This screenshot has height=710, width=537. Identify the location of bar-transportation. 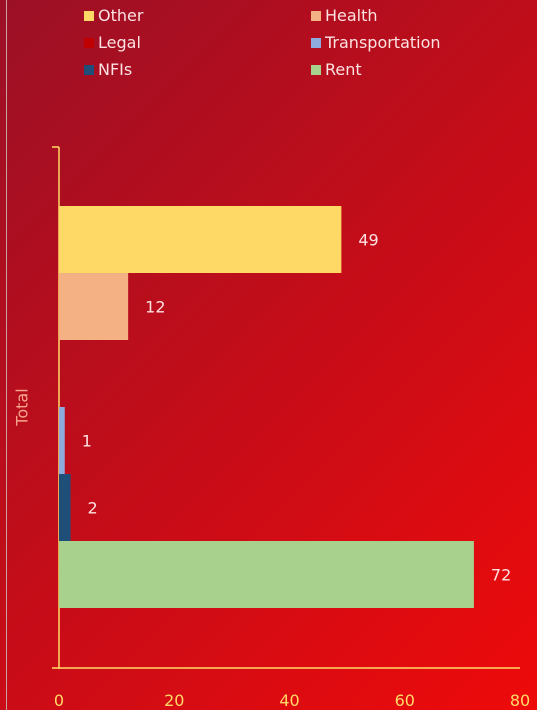
(62, 440).